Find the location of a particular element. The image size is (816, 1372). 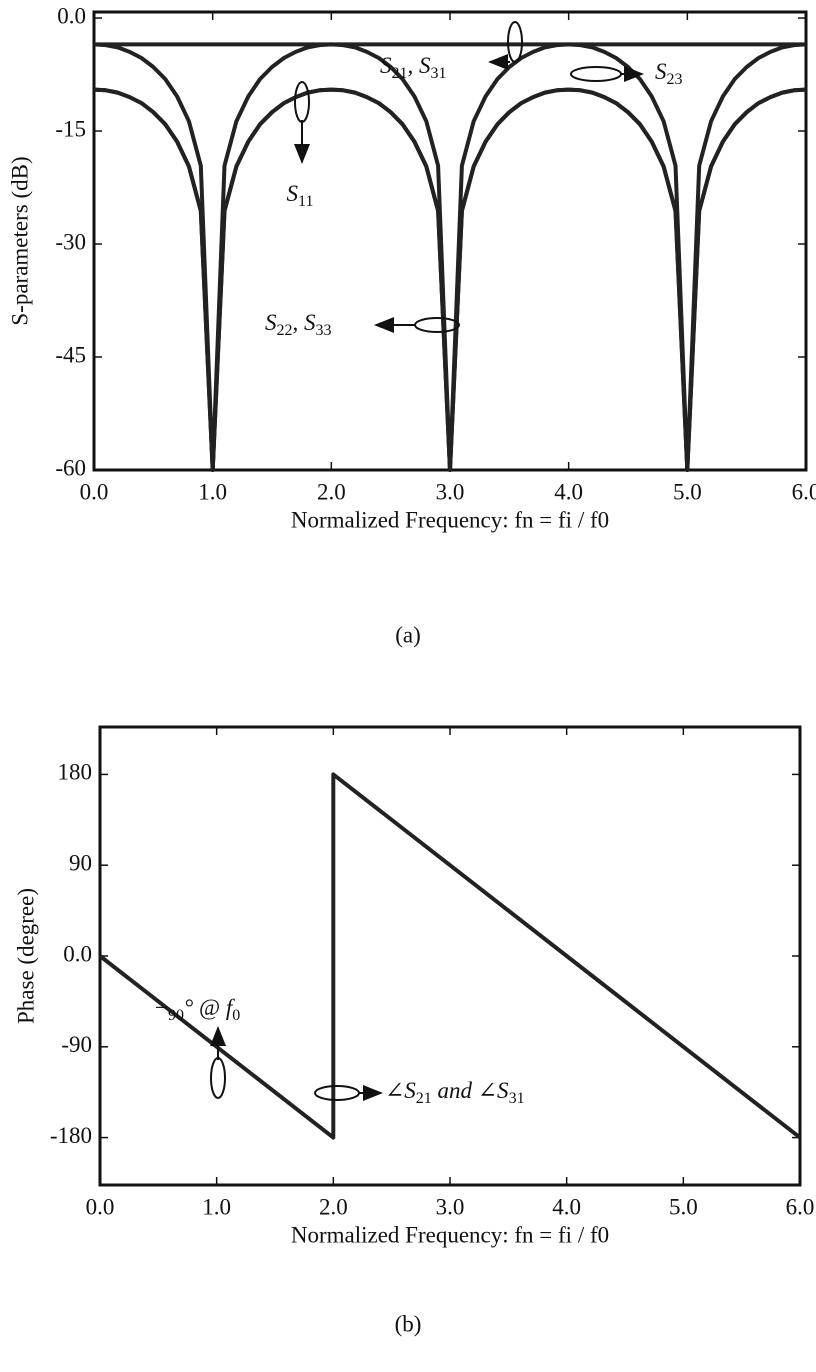

caption: (b) is located at coordinates (408, 1323).